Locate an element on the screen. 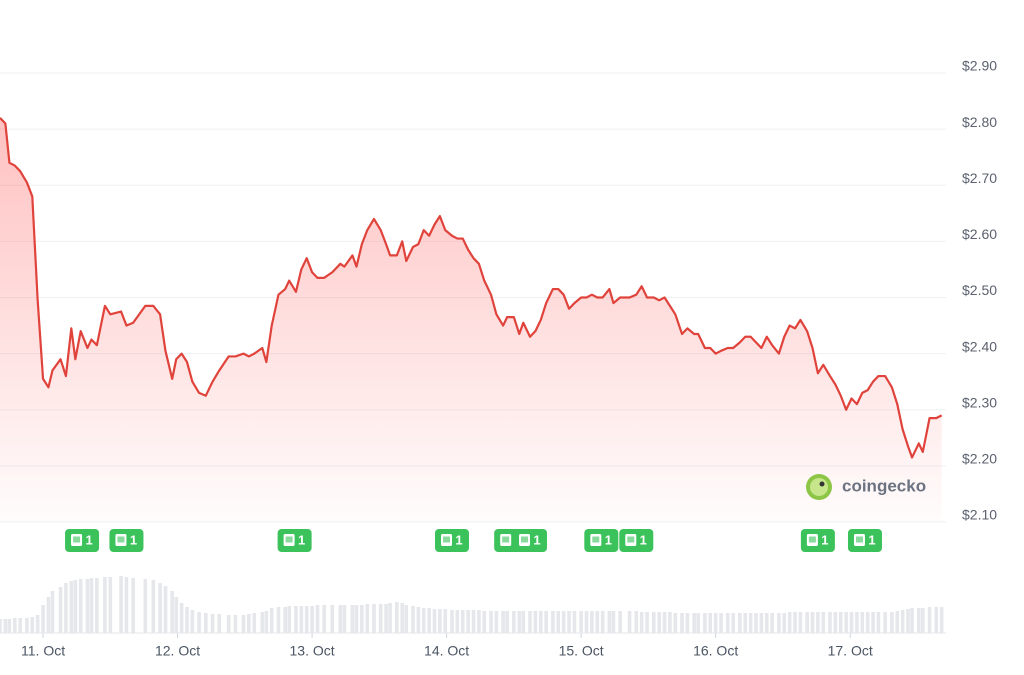 The height and width of the screenshot is (675, 1024). volume-bars is located at coordinates (472, 604).